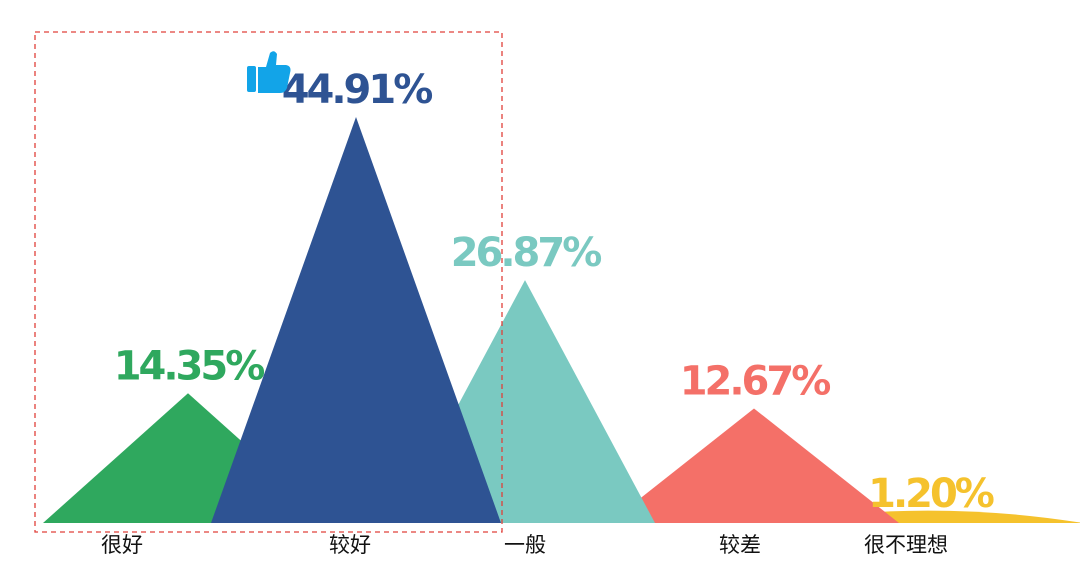  What do you see at coordinates (906, 545) in the screenshot?
I see `category-label-very-poor: 很不理想` at bounding box center [906, 545].